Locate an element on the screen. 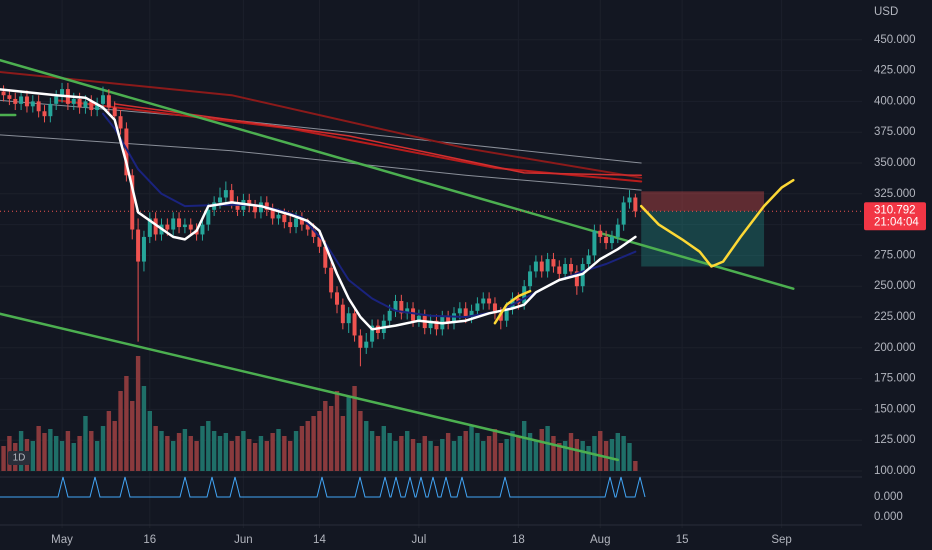  y-tick-label: 375.000 is located at coordinates (895, 132).